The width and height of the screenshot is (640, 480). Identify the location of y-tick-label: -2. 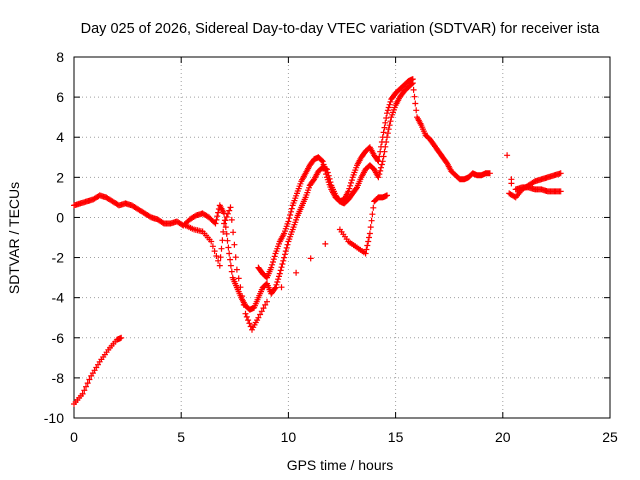
(58, 258).